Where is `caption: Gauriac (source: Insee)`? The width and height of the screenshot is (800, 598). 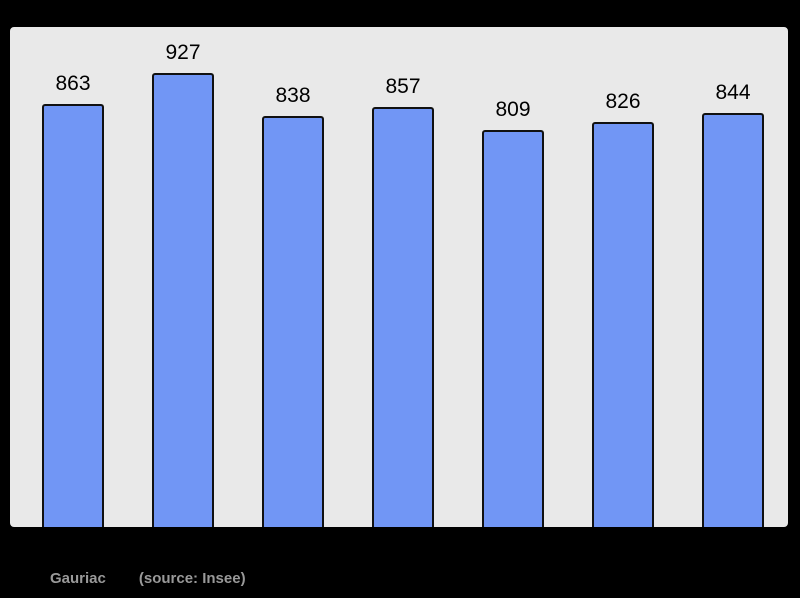
caption: Gauriac (source: Insee) is located at coordinates (148, 579).